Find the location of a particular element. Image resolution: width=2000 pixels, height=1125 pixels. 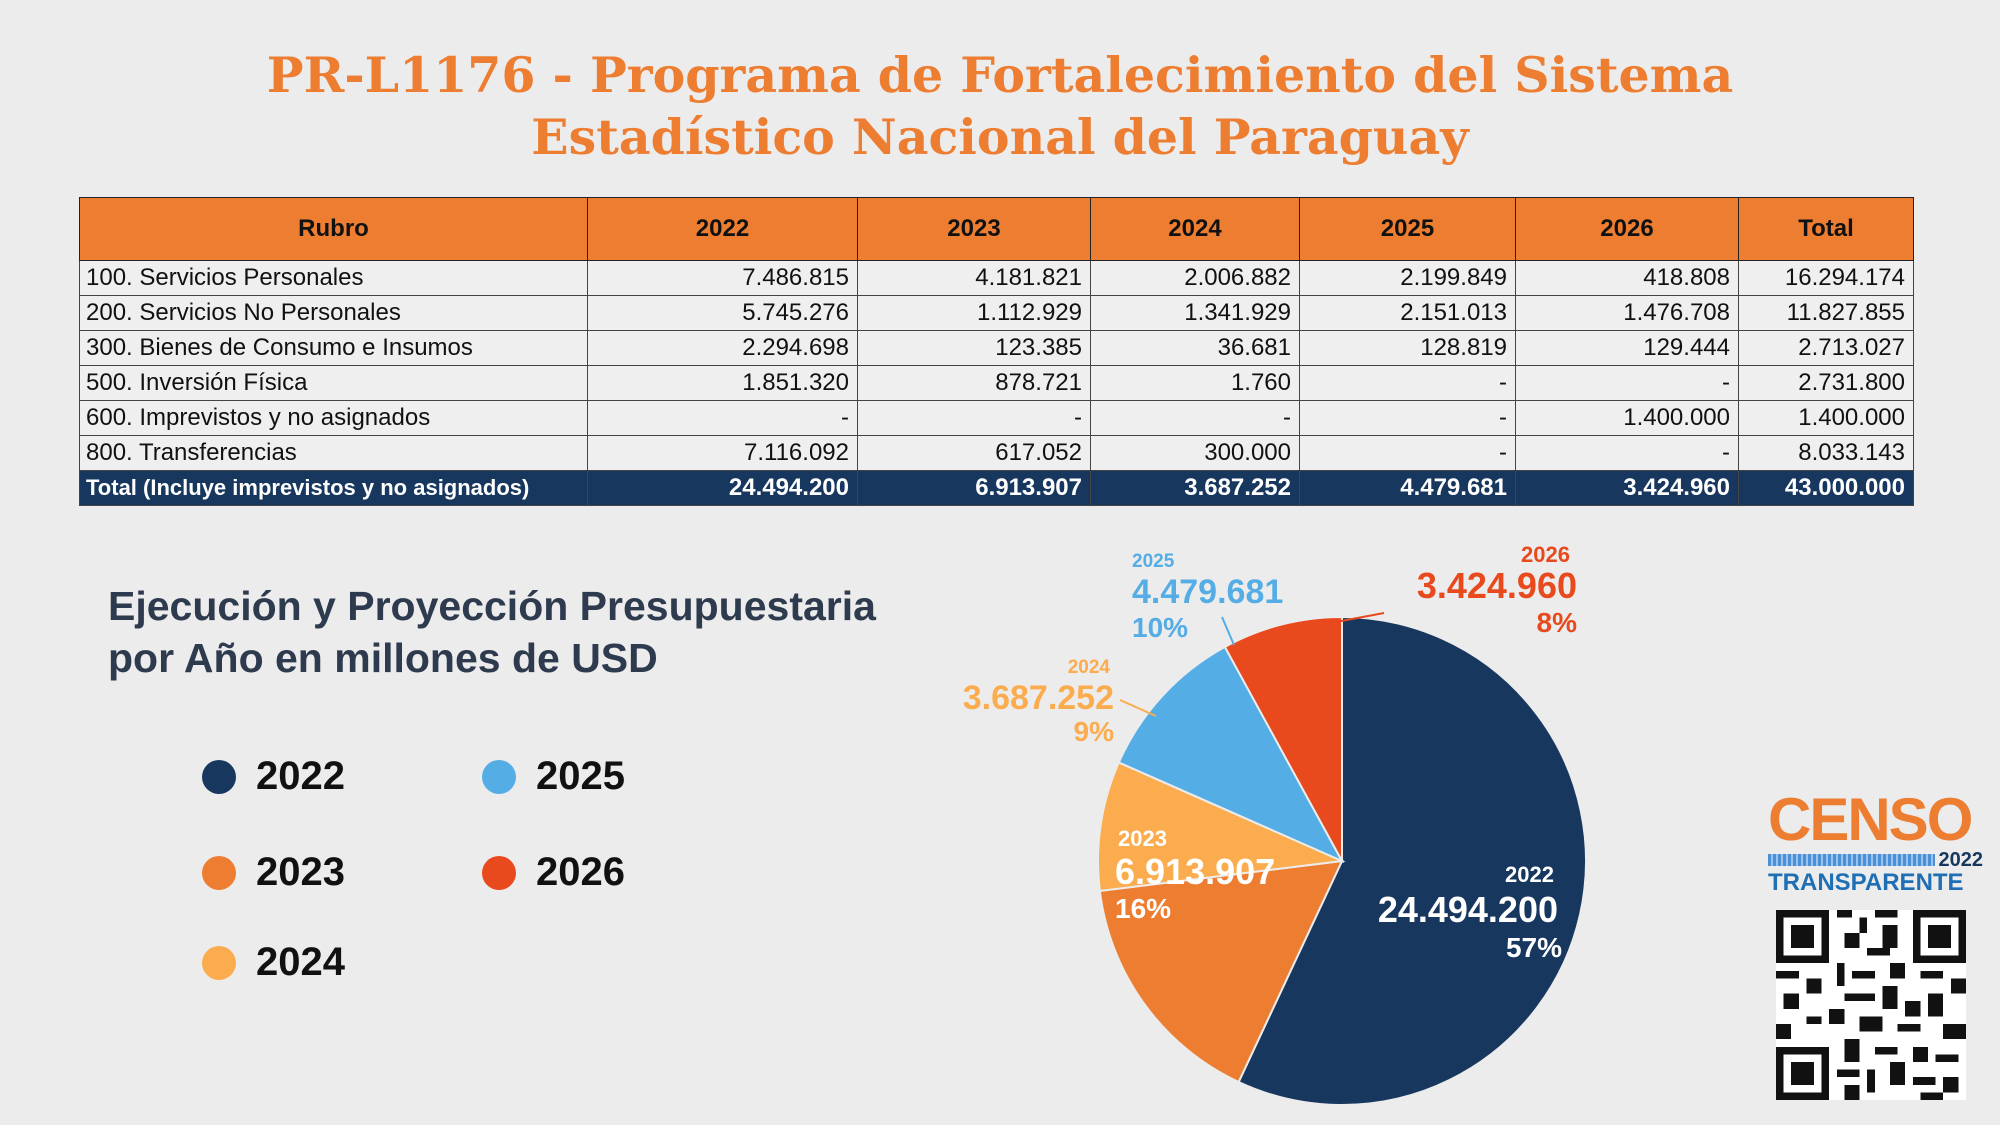

table-cell: 8.033.143 is located at coordinates (1826, 453).